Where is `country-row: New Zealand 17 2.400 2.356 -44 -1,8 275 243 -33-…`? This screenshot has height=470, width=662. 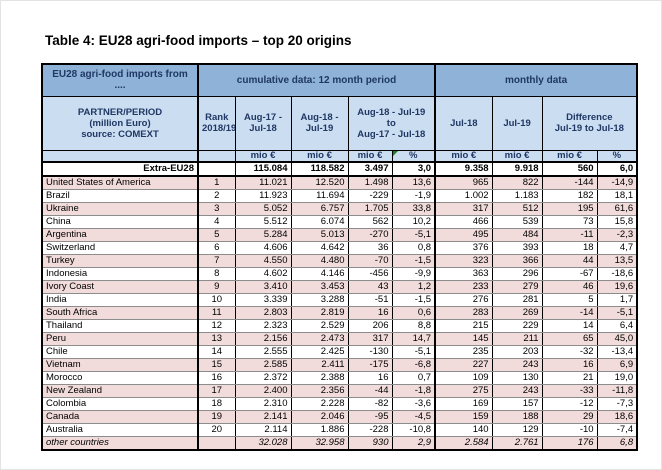 country-row: New Zealand 17 2.400 2.356 -44 -1,8 275 243 -33-… is located at coordinates (339, 391).